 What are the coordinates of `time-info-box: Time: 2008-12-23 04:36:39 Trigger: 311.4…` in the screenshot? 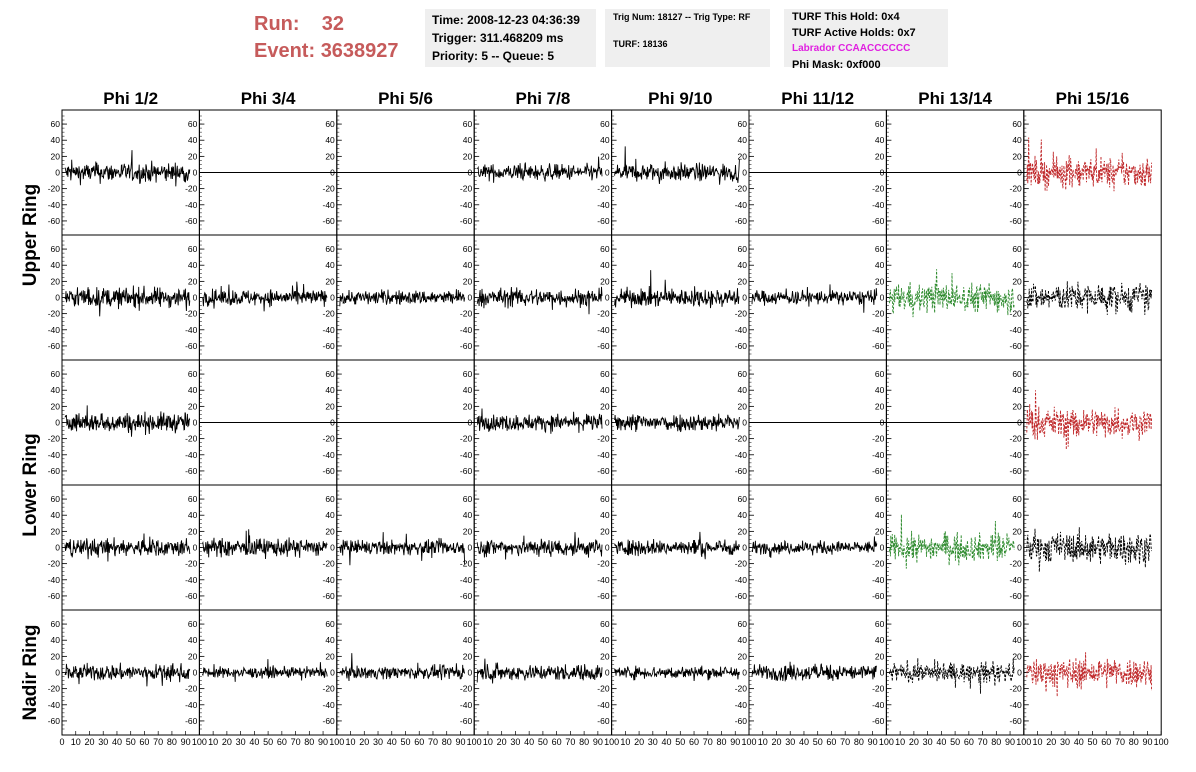 It's located at (510, 38).